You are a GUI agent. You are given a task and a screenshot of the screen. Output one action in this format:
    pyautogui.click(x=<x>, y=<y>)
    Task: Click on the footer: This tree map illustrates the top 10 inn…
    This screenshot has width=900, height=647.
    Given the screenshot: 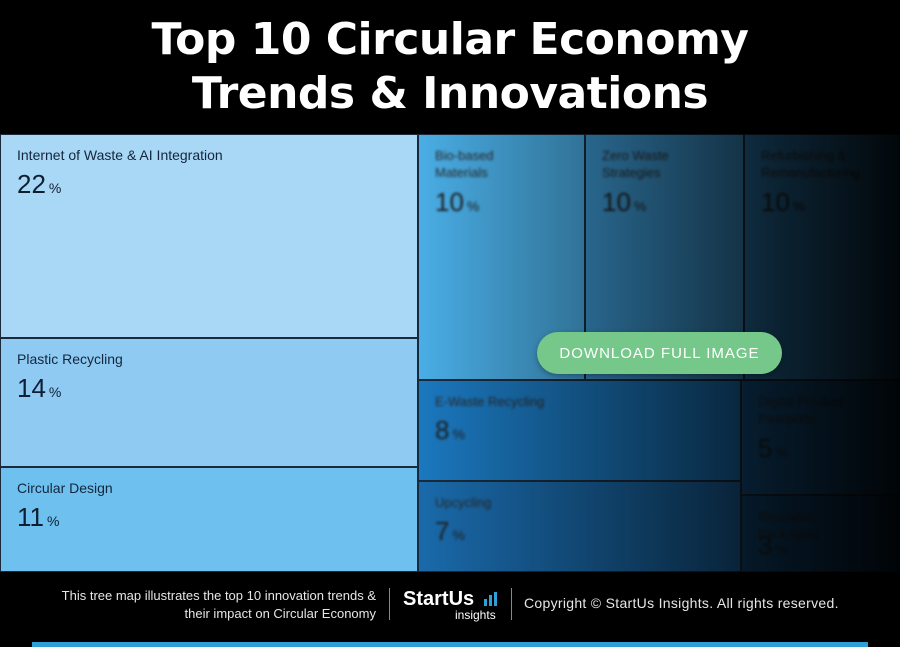 What is the action you would take?
    pyautogui.click(x=450, y=609)
    